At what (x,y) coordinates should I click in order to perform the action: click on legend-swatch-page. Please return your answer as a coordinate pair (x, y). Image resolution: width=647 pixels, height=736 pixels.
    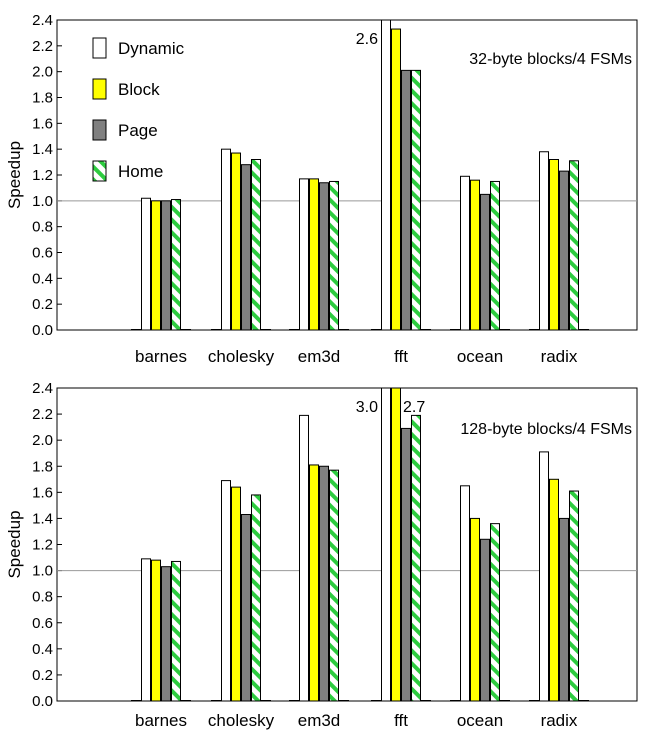
    Looking at the image, I should click on (99, 130).